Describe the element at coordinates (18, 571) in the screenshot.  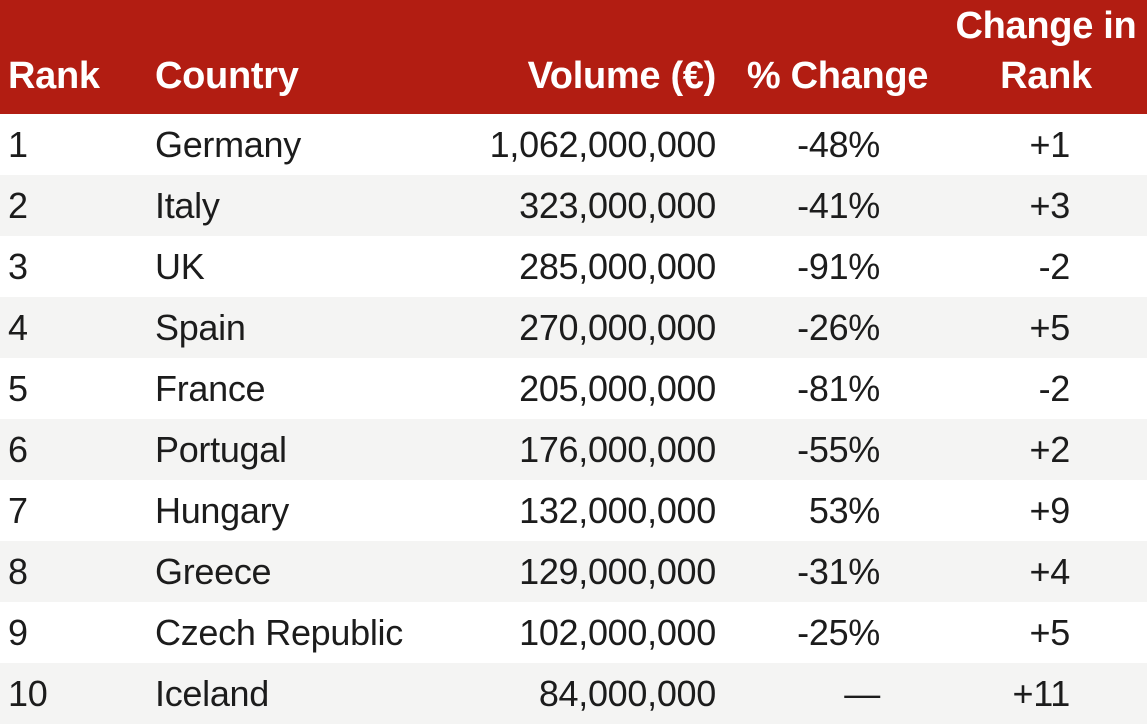
I see `cell-rank: 8` at that location.